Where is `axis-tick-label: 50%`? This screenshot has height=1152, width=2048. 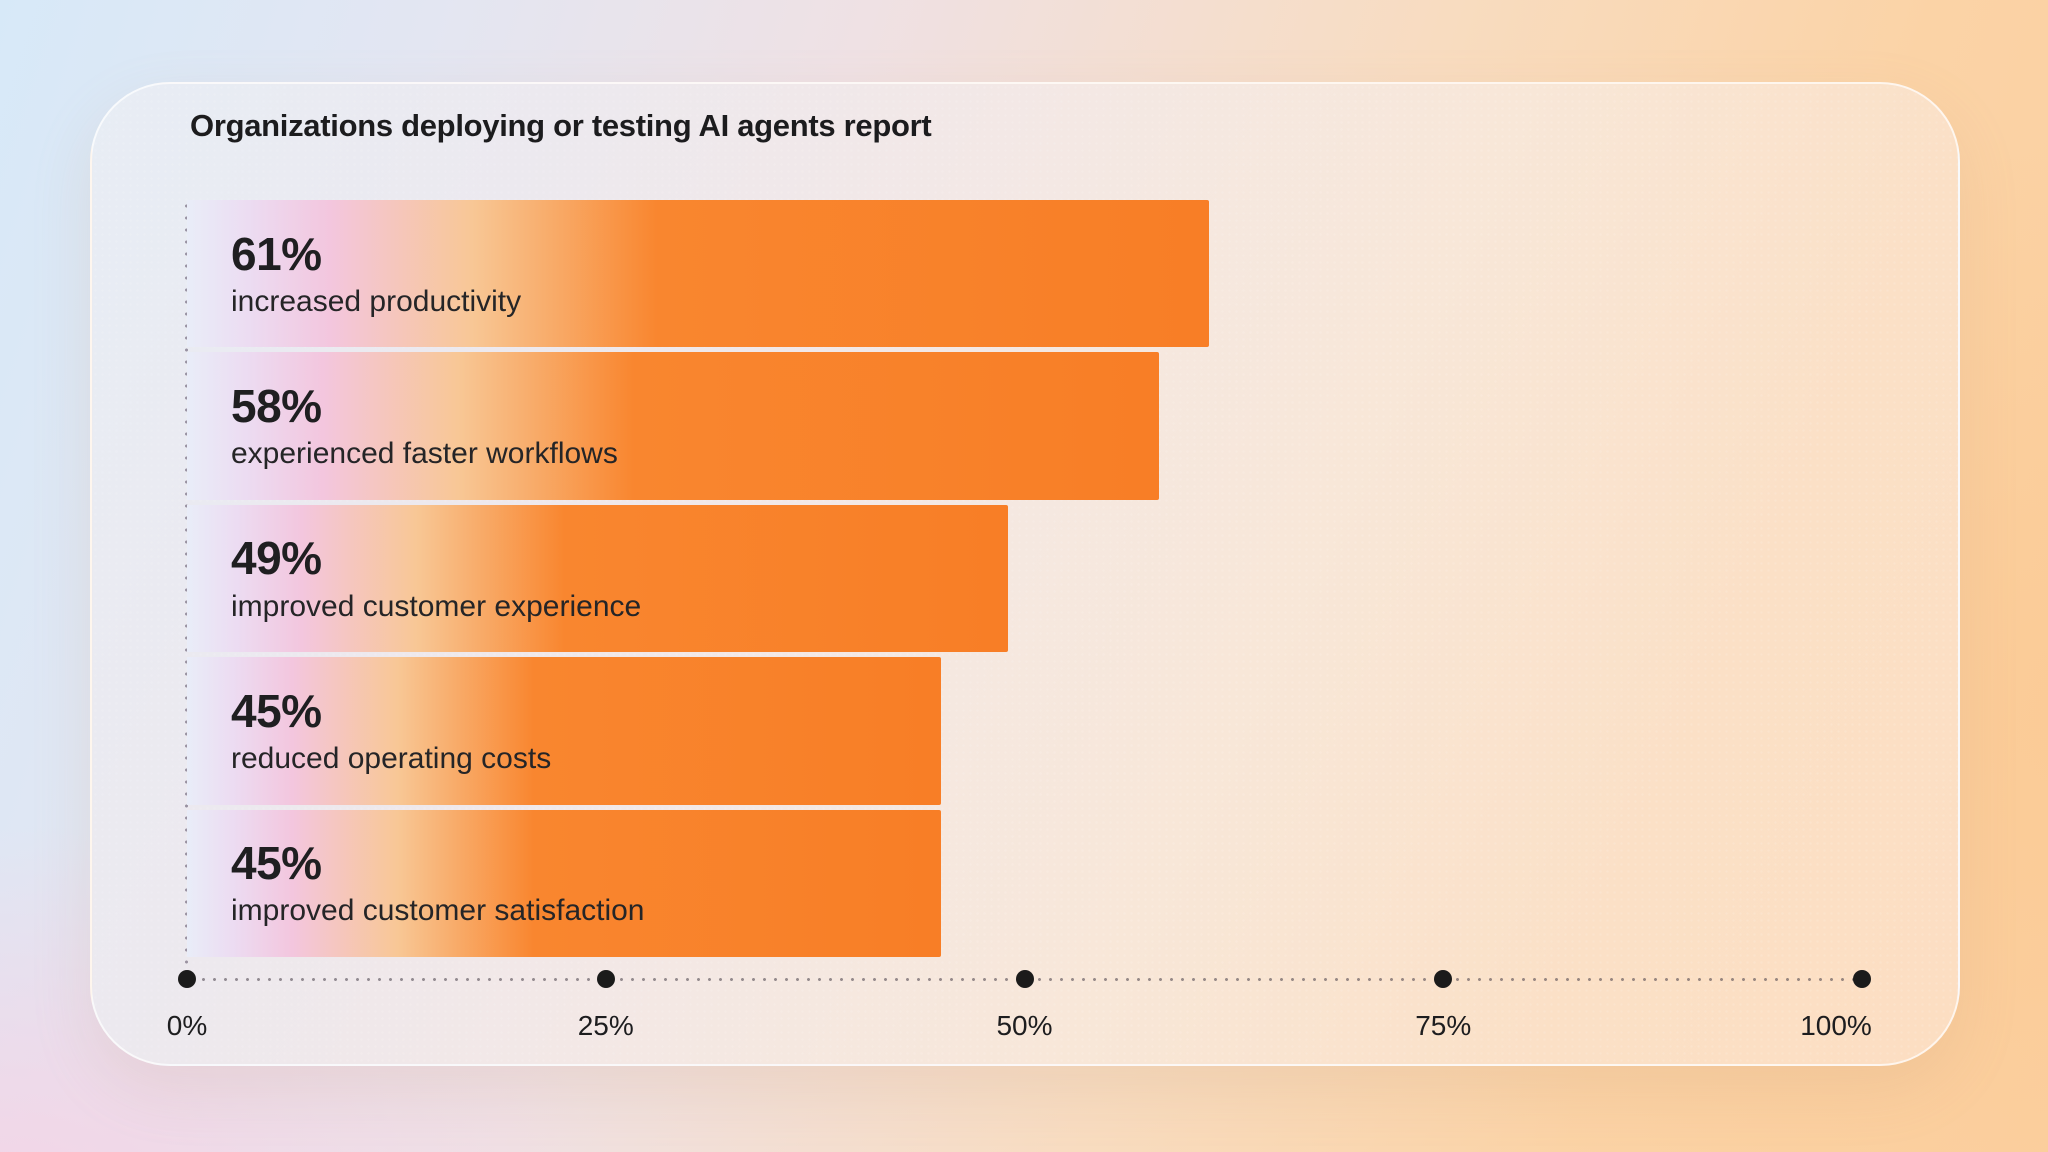
axis-tick-label: 50% is located at coordinates (1024, 1025).